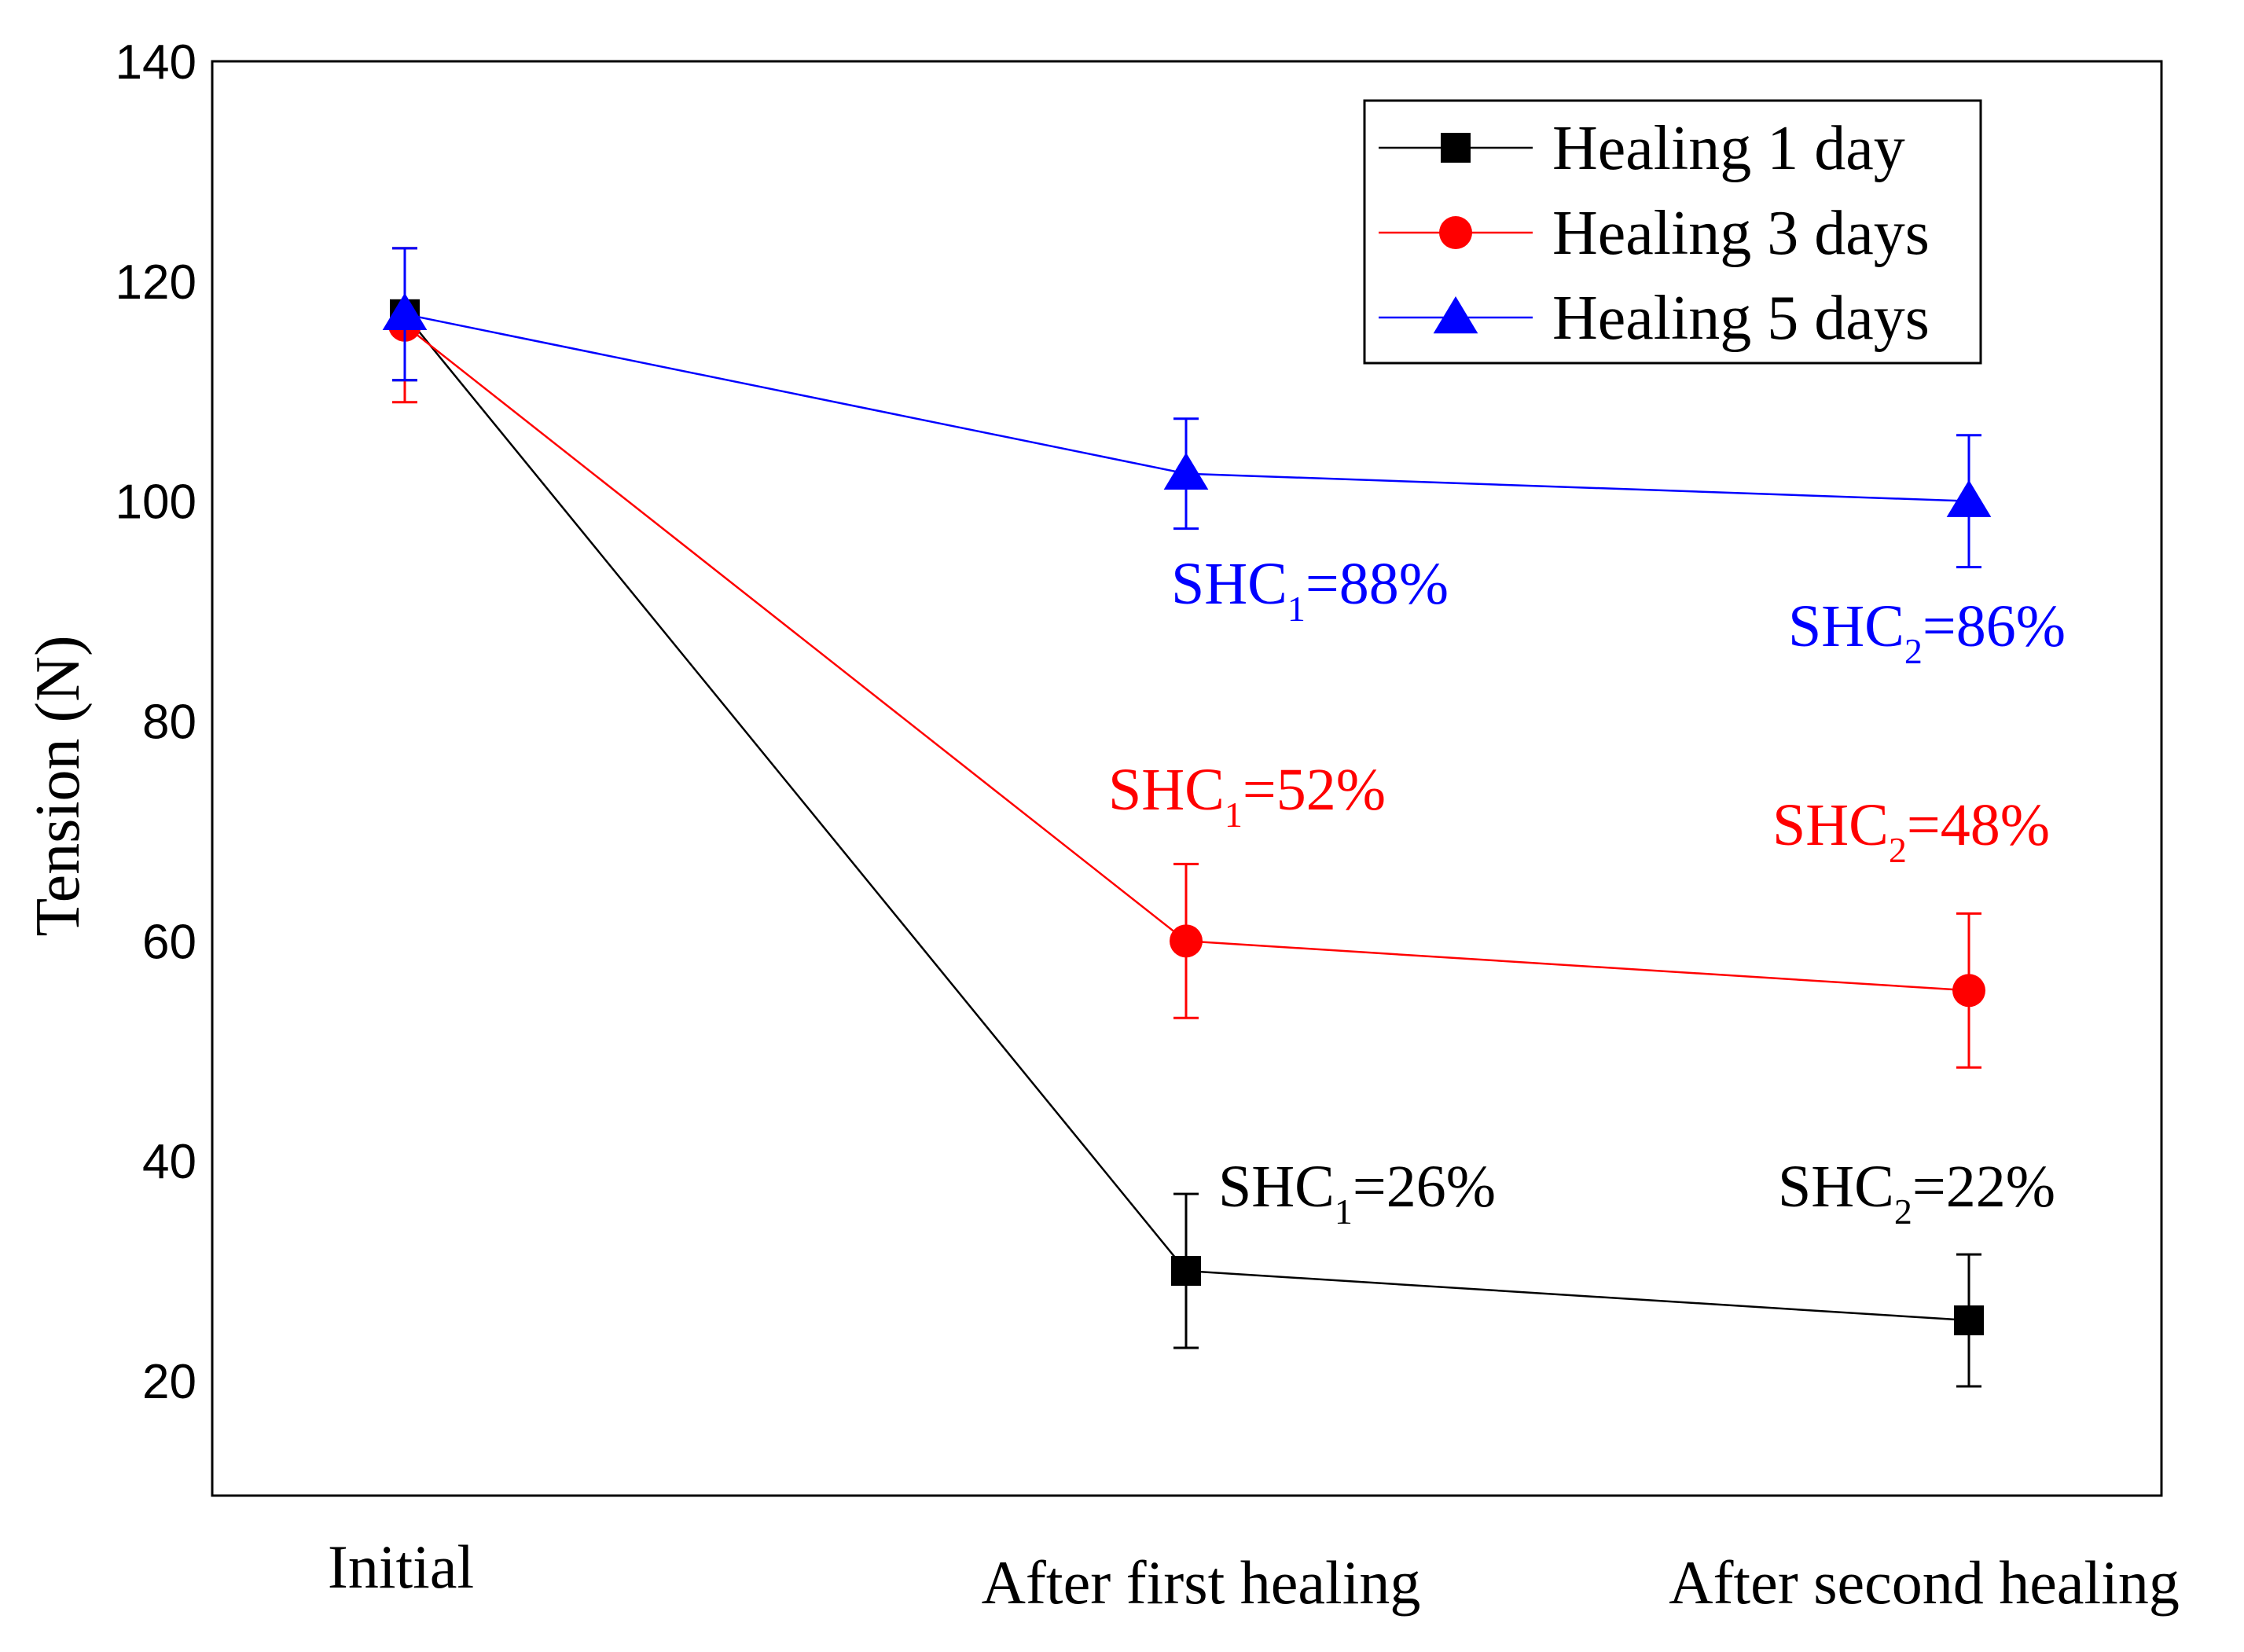  What do you see at coordinates (156, 63) in the screenshot?
I see `y-tick-label: 140` at bounding box center [156, 63].